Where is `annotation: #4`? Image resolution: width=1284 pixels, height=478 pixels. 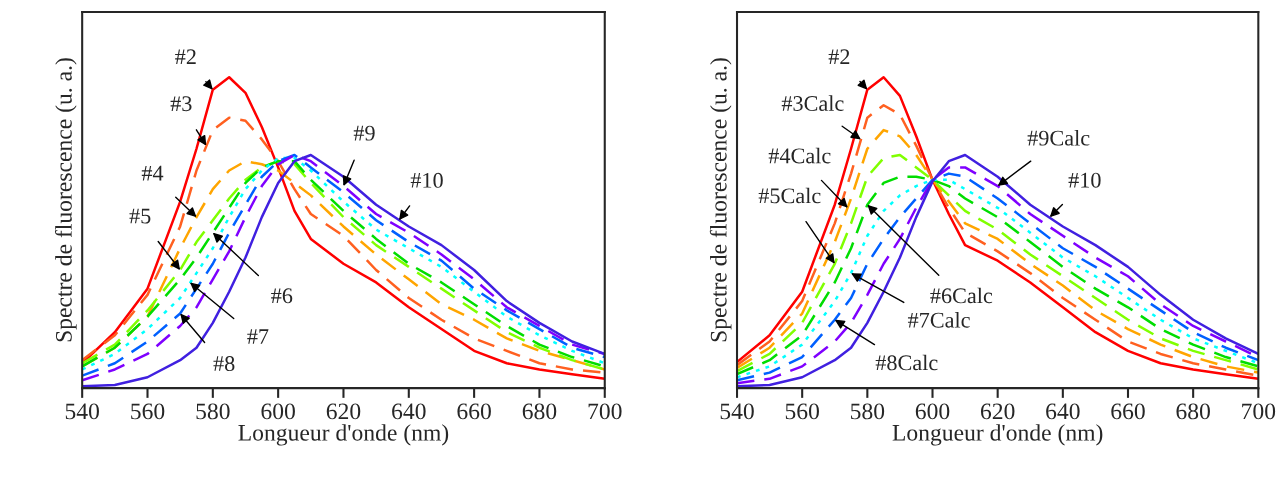 annotation: #4 is located at coordinates (152, 173).